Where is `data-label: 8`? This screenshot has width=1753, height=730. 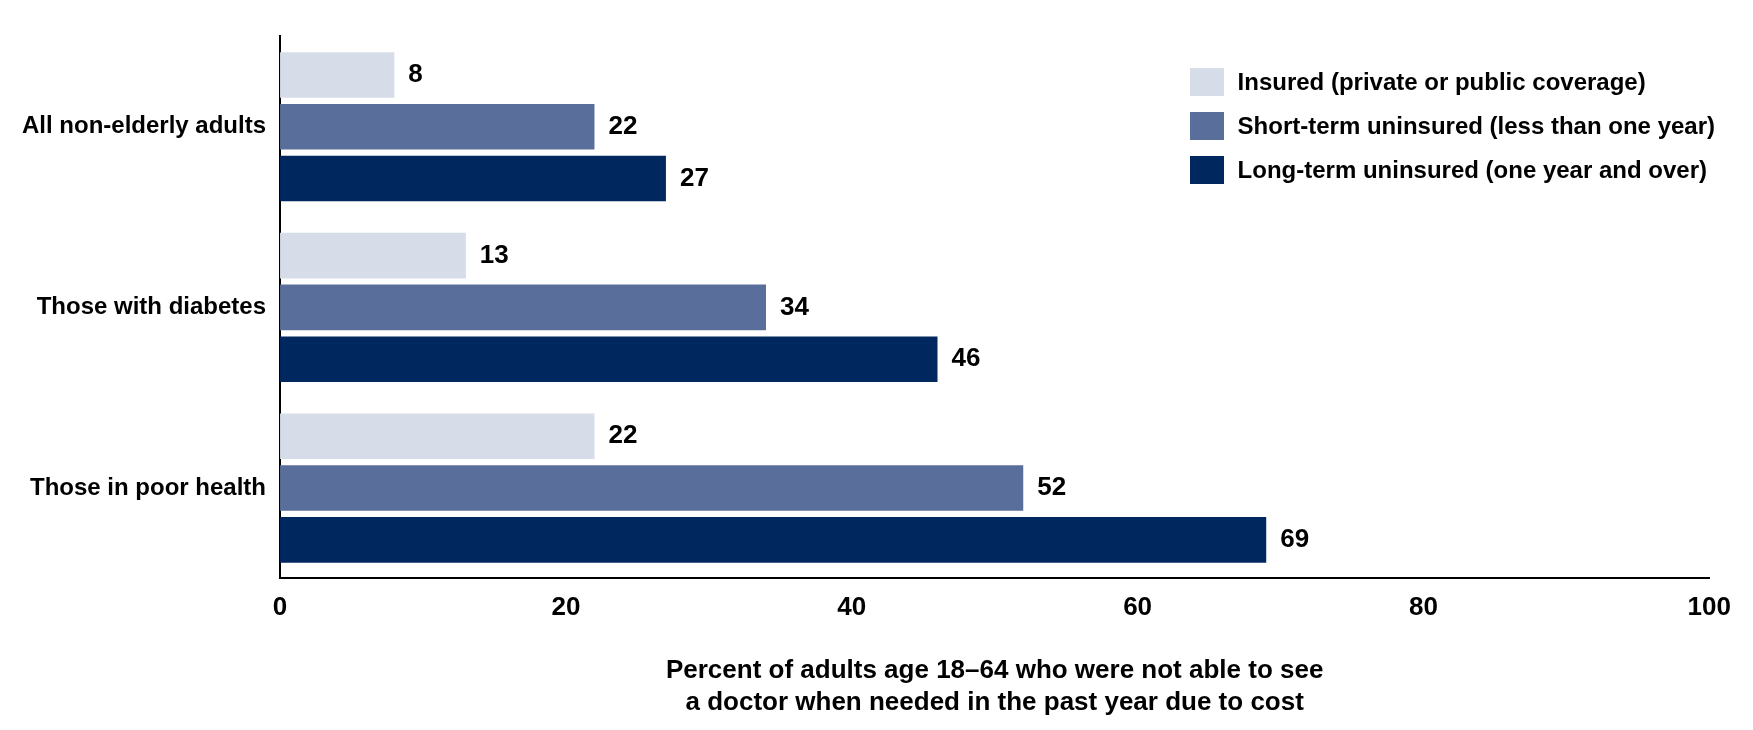
data-label: 8 is located at coordinates (415, 73).